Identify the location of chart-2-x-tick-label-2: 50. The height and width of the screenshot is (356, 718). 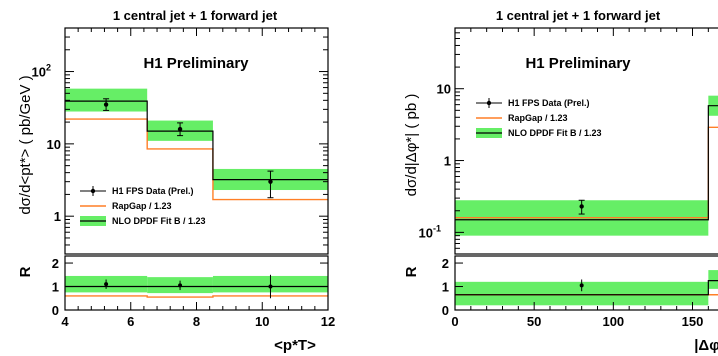
(534, 321).